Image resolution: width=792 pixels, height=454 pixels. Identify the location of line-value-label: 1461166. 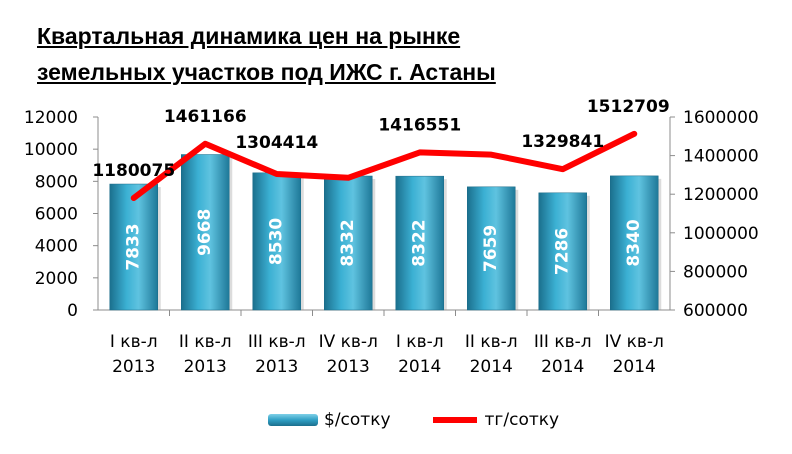
(205, 117).